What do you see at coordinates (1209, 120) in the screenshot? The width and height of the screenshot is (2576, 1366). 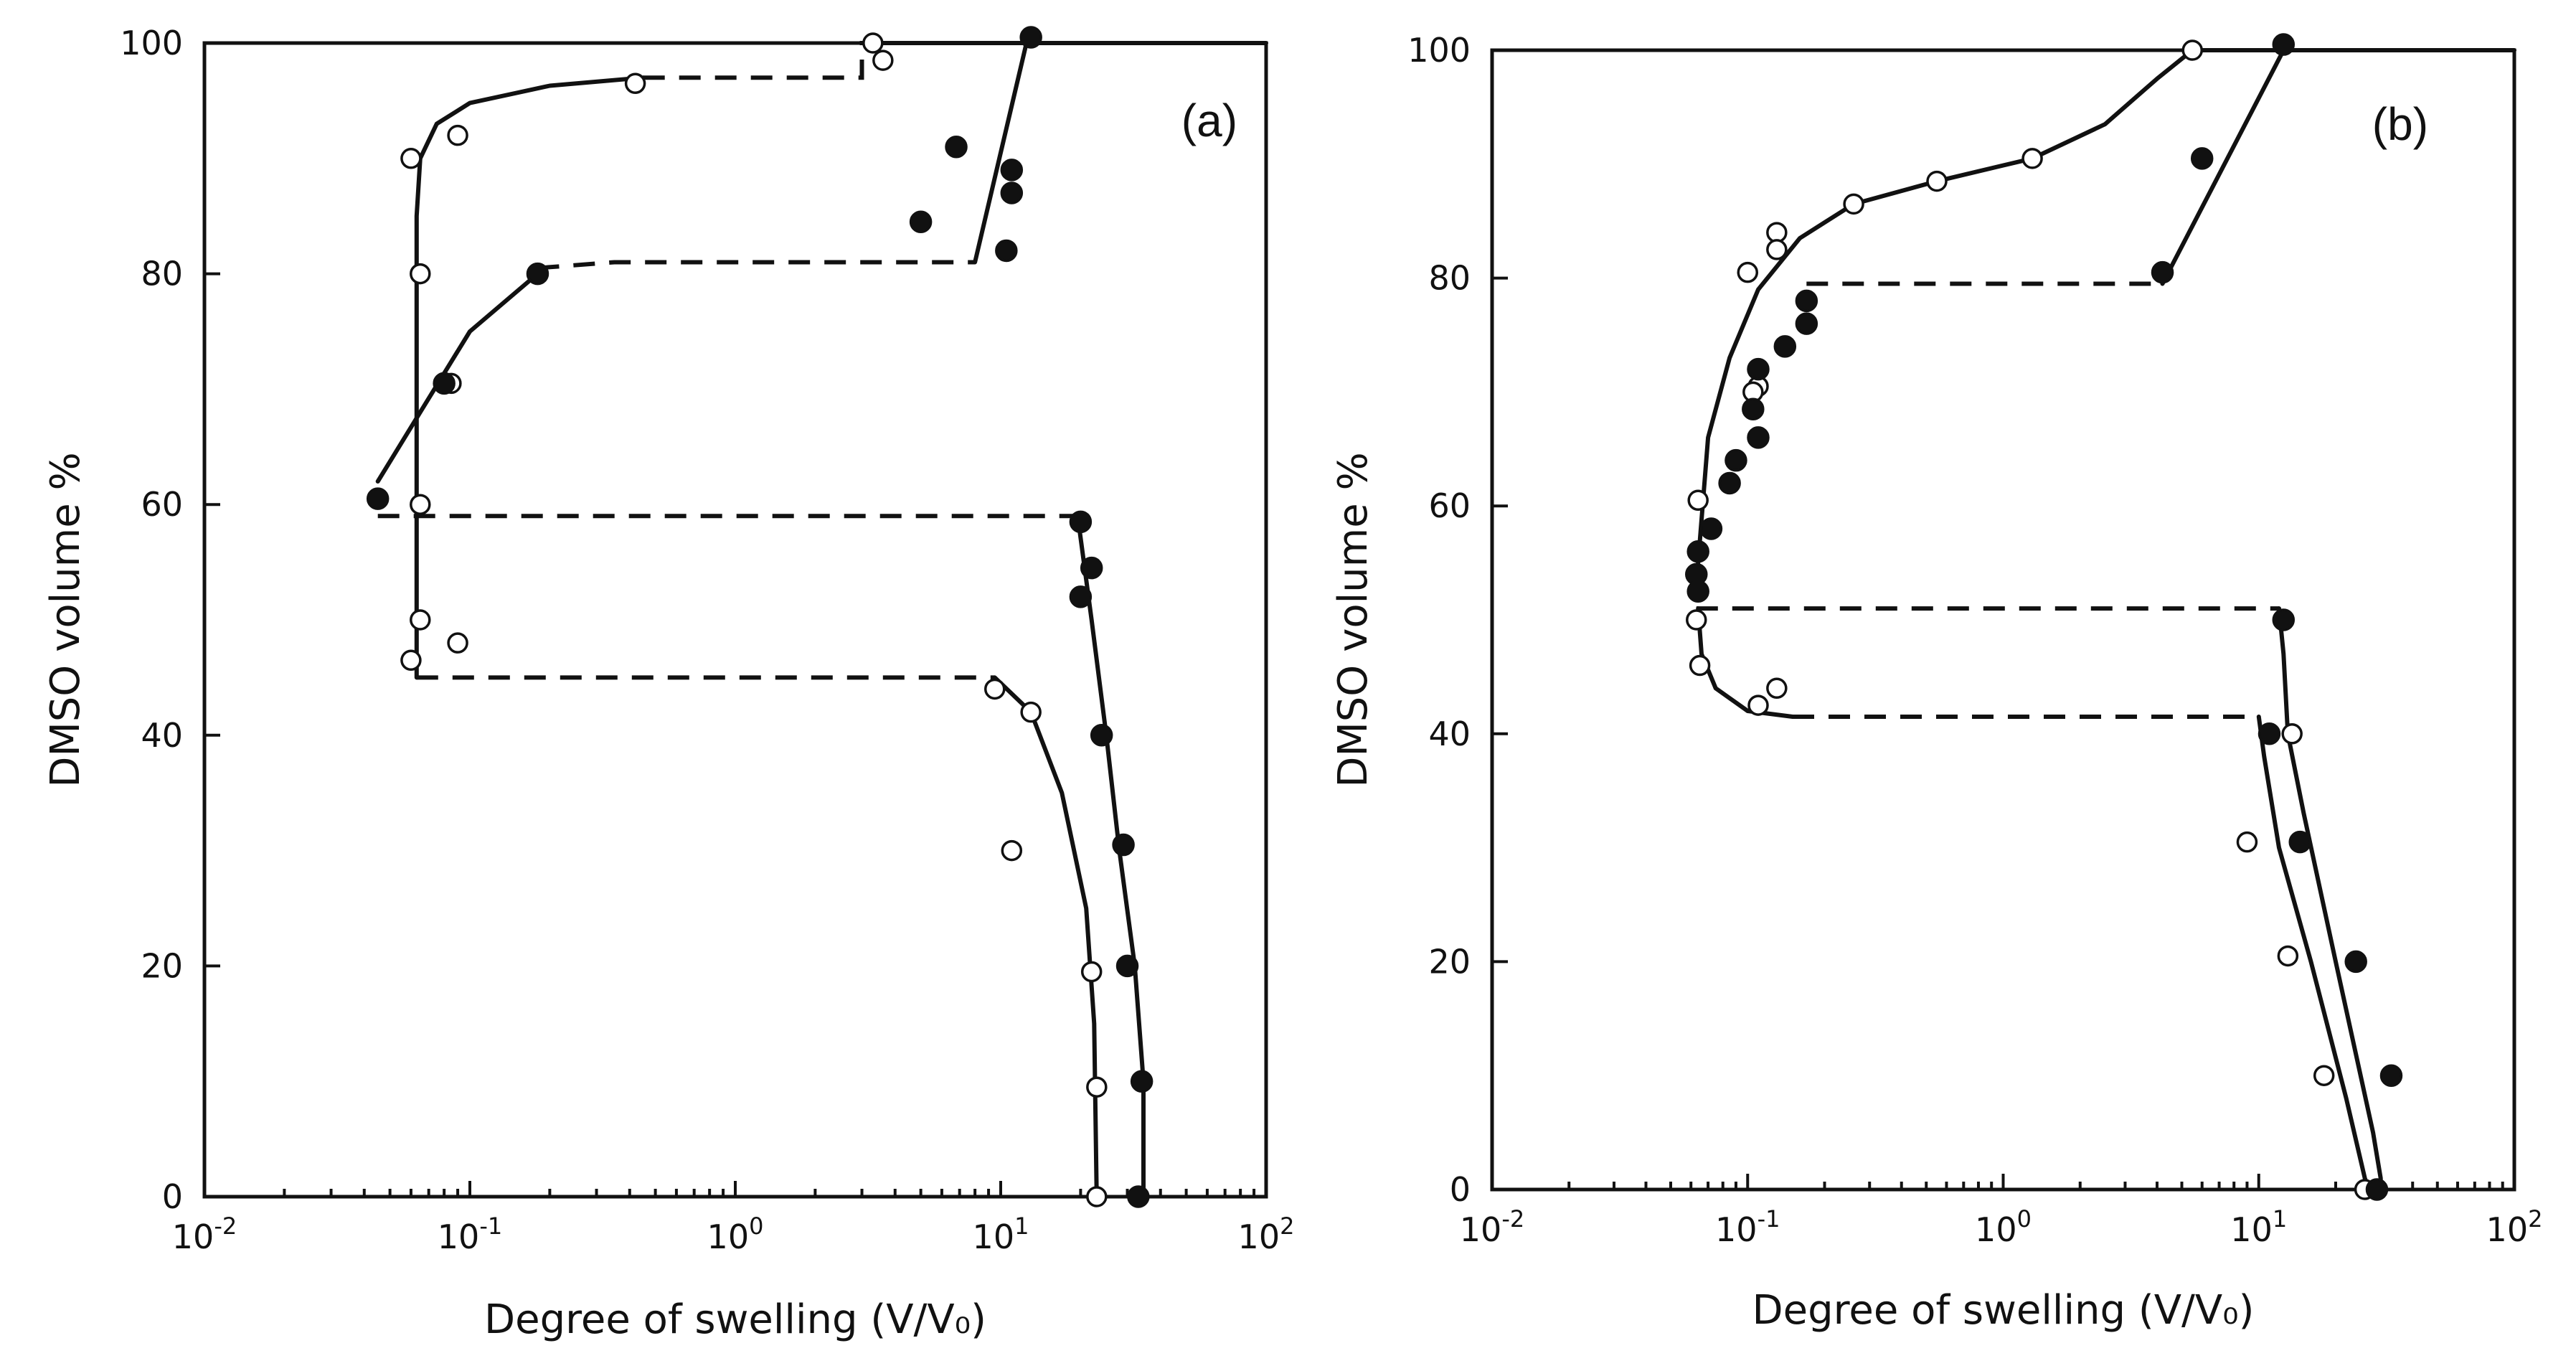 I see `panel-label: (a)` at bounding box center [1209, 120].